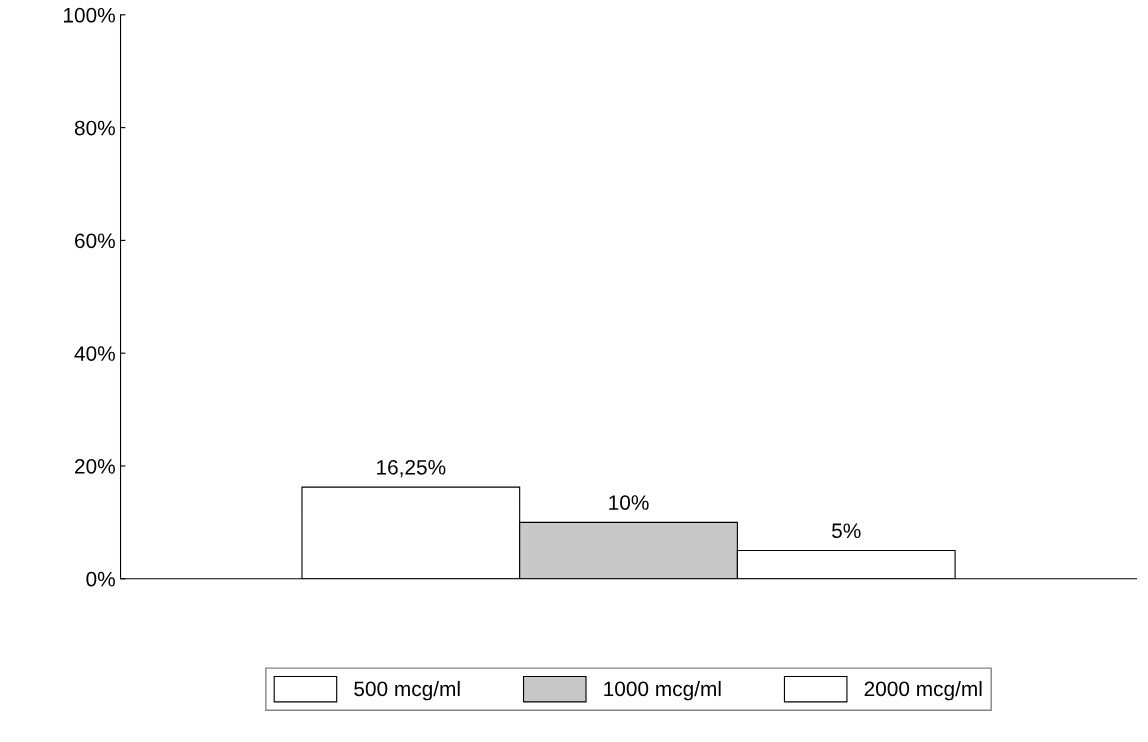  I want to click on y-tick-label: 80%, so click(94, 128).